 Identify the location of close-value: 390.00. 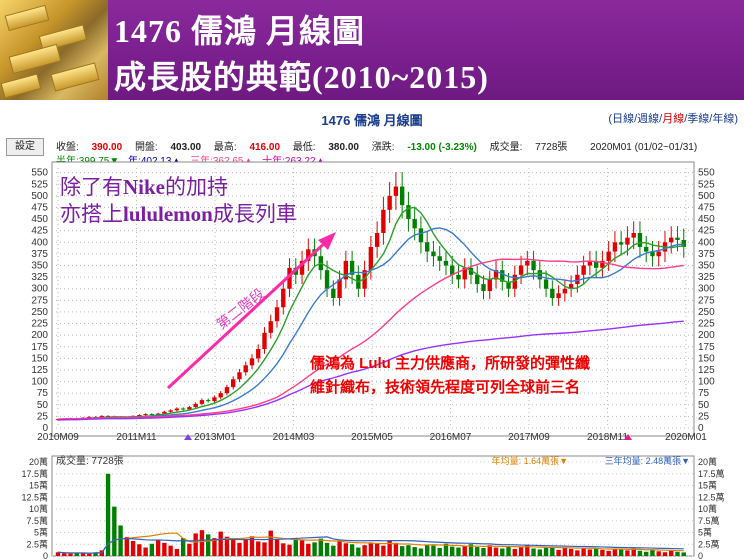
(107, 147).